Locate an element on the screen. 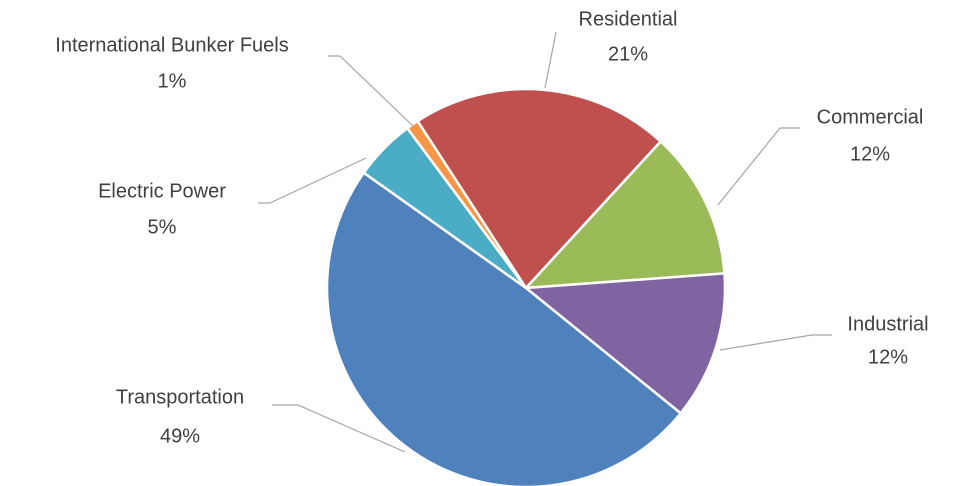 Image resolution: width=960 pixels, height=486 pixels. slice-value-label: 21% is located at coordinates (628, 54).